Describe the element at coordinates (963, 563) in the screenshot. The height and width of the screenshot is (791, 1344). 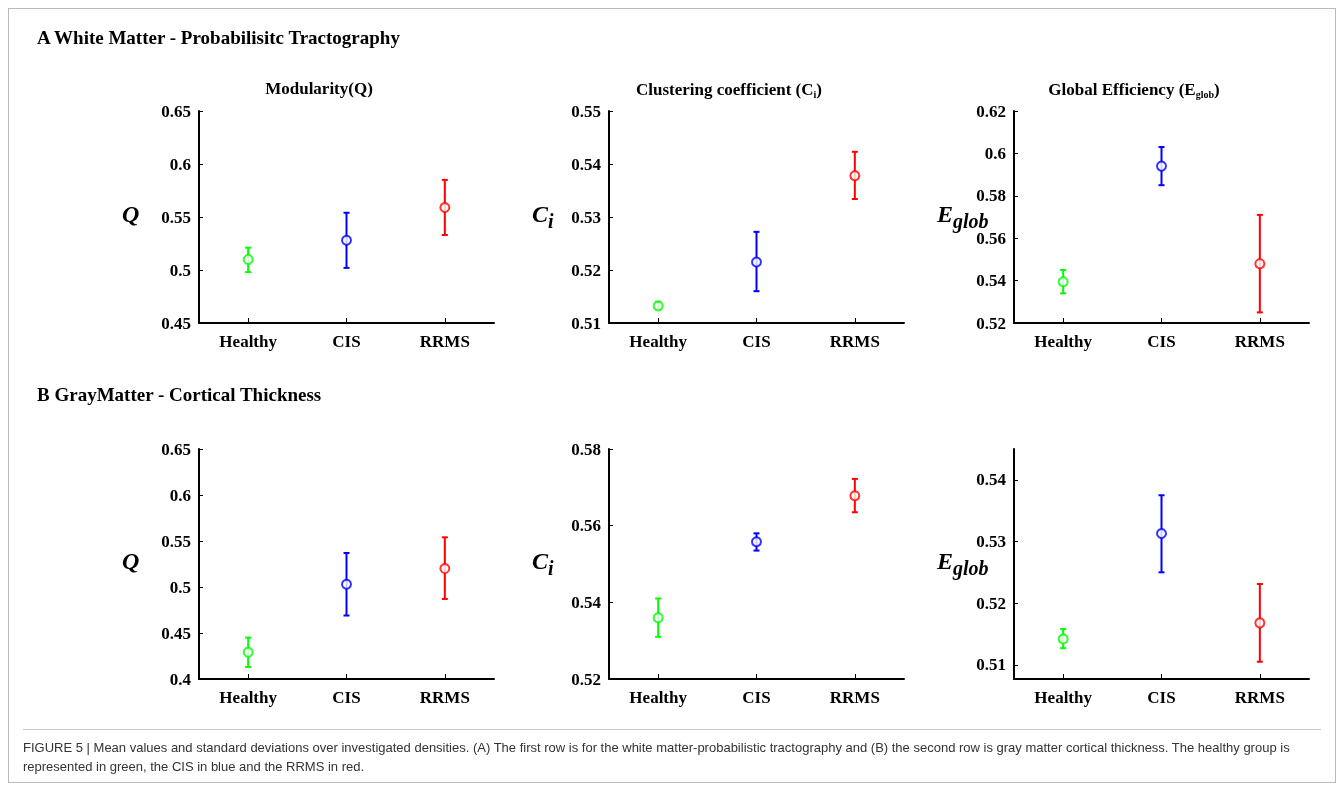
I see `y-axis-title: E$_{glob}$` at that location.